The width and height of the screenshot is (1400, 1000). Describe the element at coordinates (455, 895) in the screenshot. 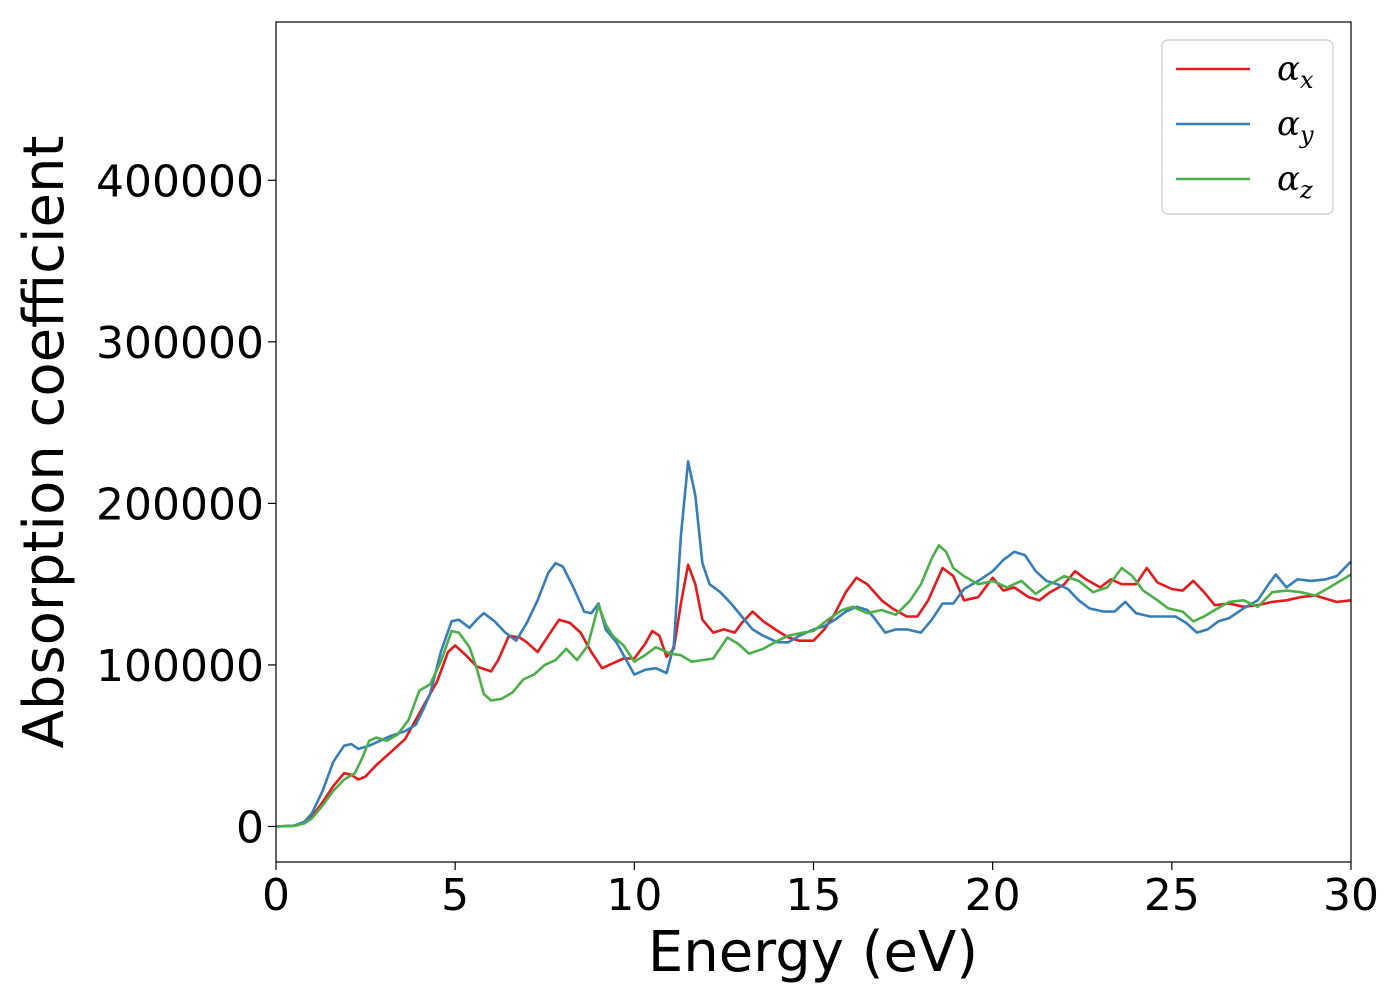

I see `x-tick-label: 5` at that location.